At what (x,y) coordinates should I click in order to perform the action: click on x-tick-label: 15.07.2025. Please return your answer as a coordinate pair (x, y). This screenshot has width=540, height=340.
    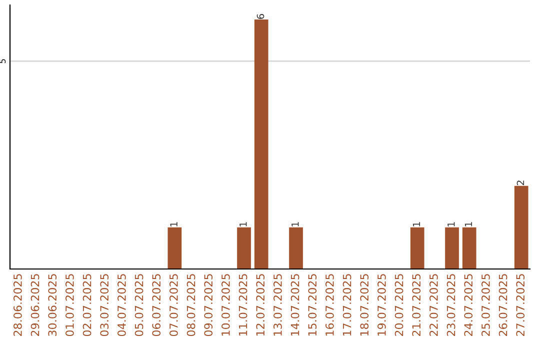
    Looking at the image, I should click on (312, 305).